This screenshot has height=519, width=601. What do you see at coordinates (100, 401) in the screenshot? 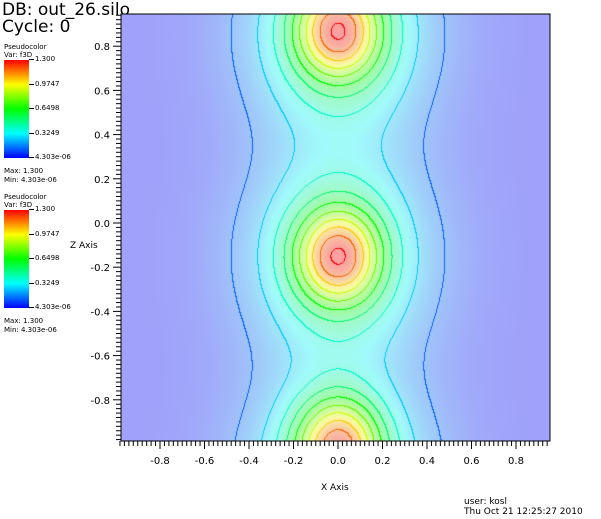
I see `y-tick-label: -0.8` at bounding box center [100, 401].